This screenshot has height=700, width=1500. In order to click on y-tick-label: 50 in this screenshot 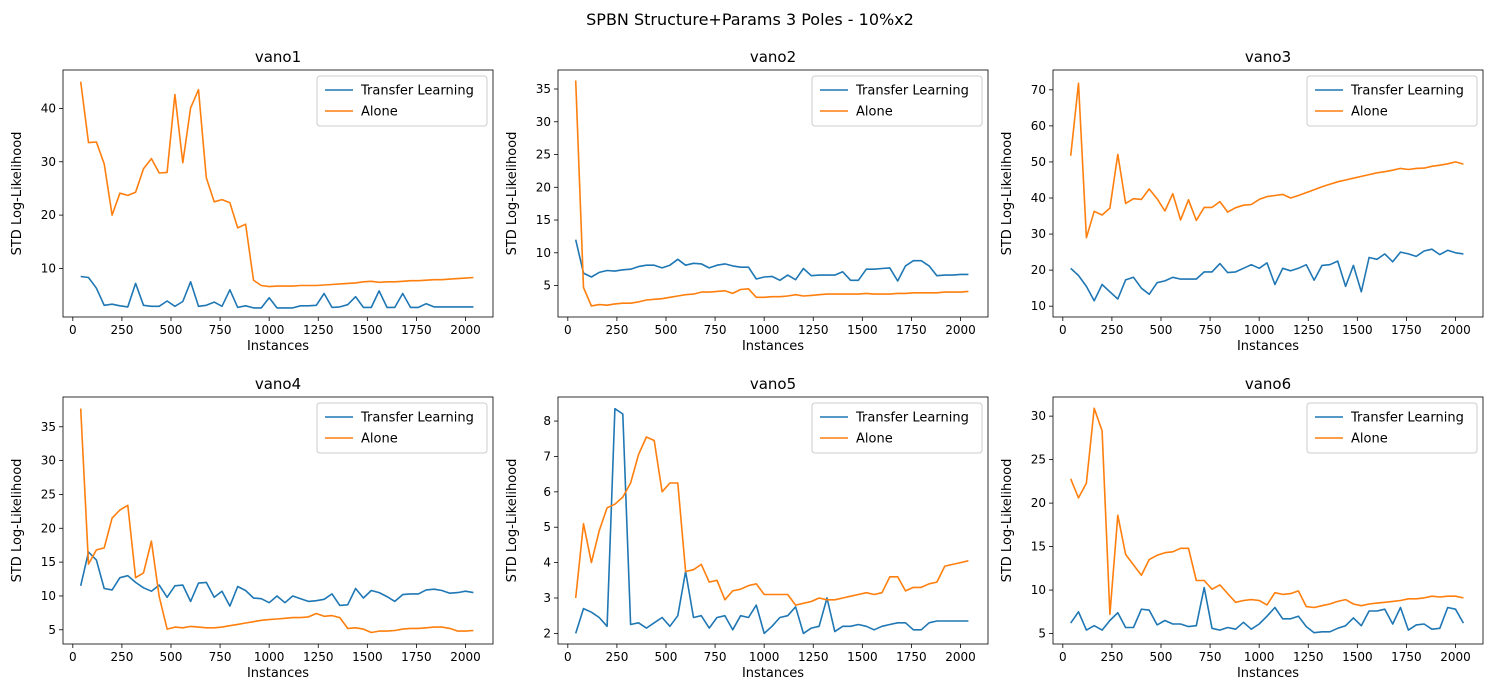, I will do `click(1038, 162)`.